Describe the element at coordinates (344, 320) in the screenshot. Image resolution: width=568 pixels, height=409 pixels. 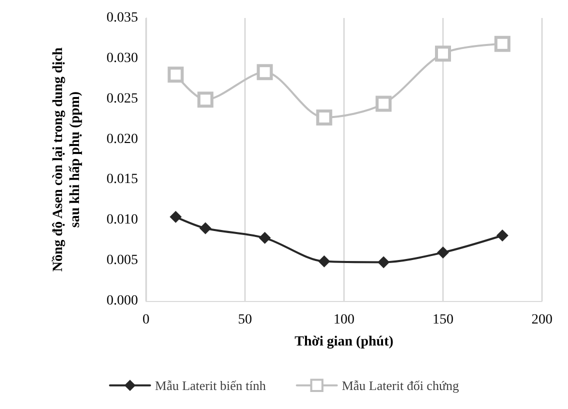
I see `x-tick-label: 100` at that location.